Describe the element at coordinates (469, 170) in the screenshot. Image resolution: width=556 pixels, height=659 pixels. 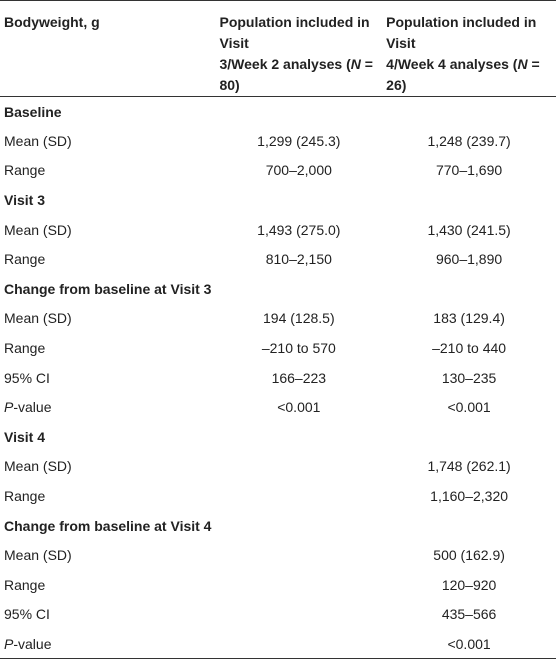
I see `cell-visit4: 770–1,690` at that location.